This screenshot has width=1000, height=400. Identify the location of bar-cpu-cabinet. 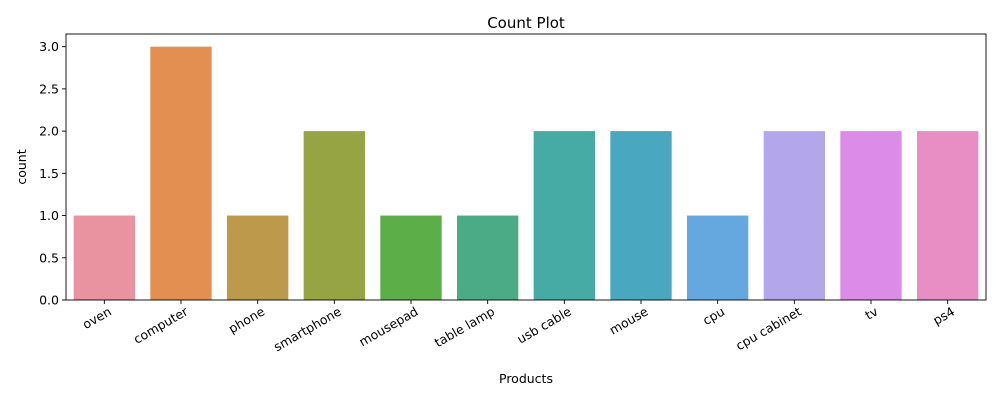
(794, 215).